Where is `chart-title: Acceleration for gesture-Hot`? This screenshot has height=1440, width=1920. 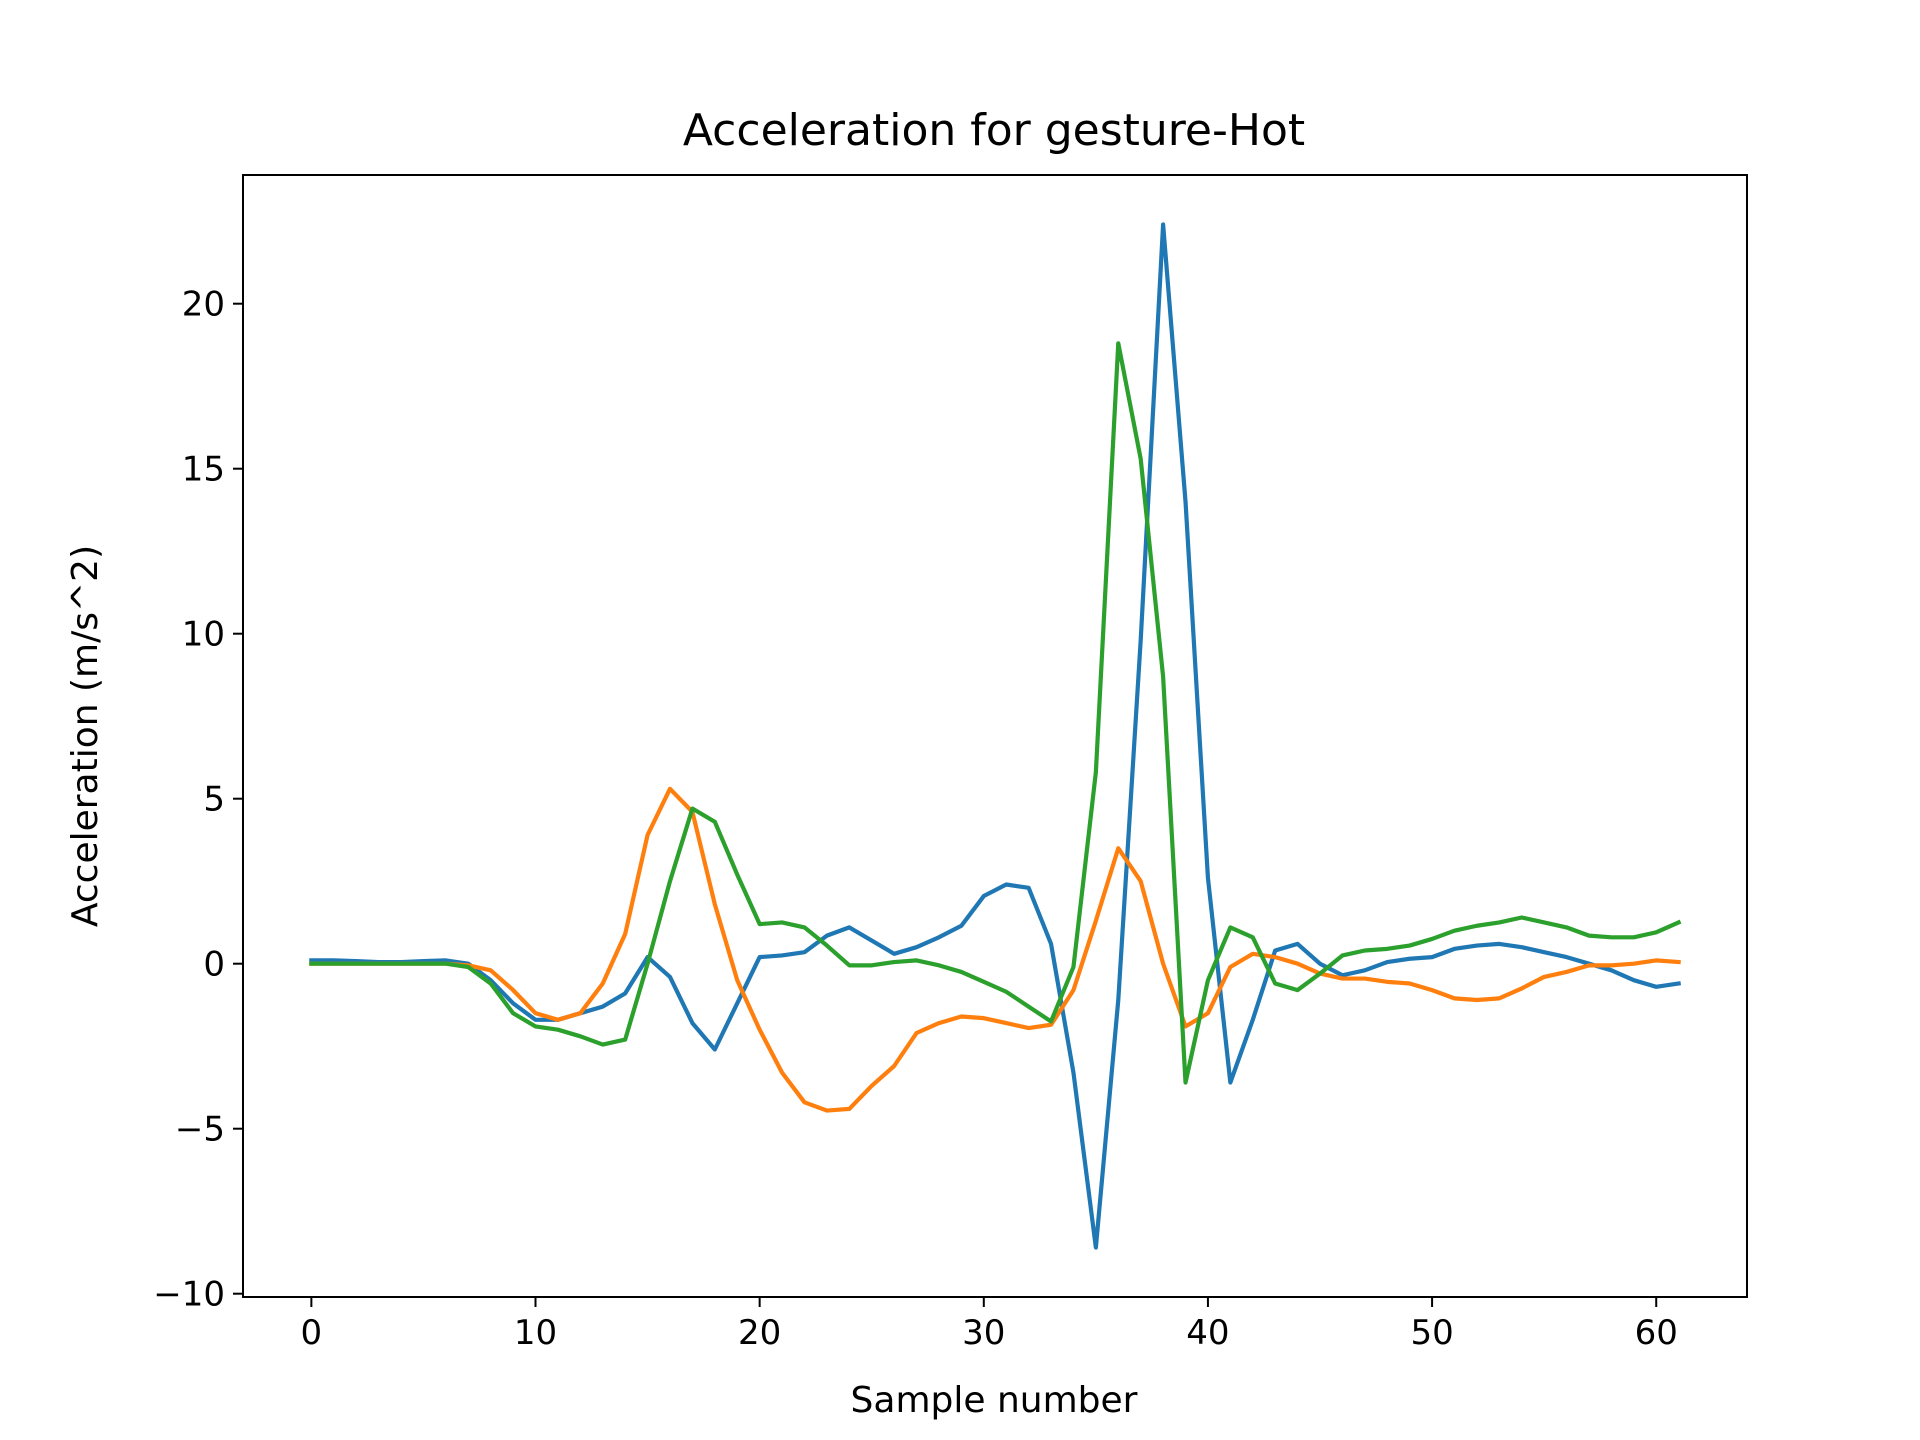 chart-title: Acceleration for gesture-Hot is located at coordinates (994, 130).